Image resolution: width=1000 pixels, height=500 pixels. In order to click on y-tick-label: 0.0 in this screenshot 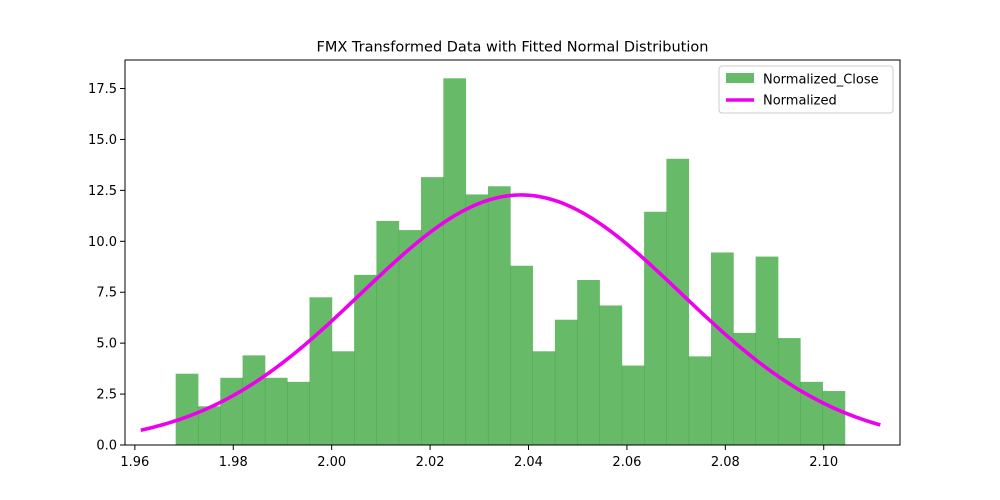, I will do `click(106, 446)`.